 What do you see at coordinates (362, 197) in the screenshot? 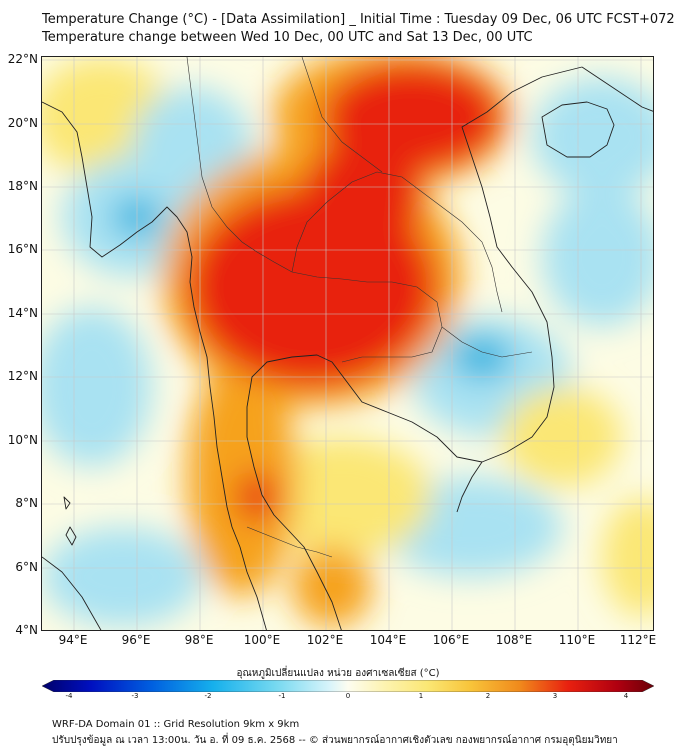
I see `hot-bridge-laos` at bounding box center [362, 197].